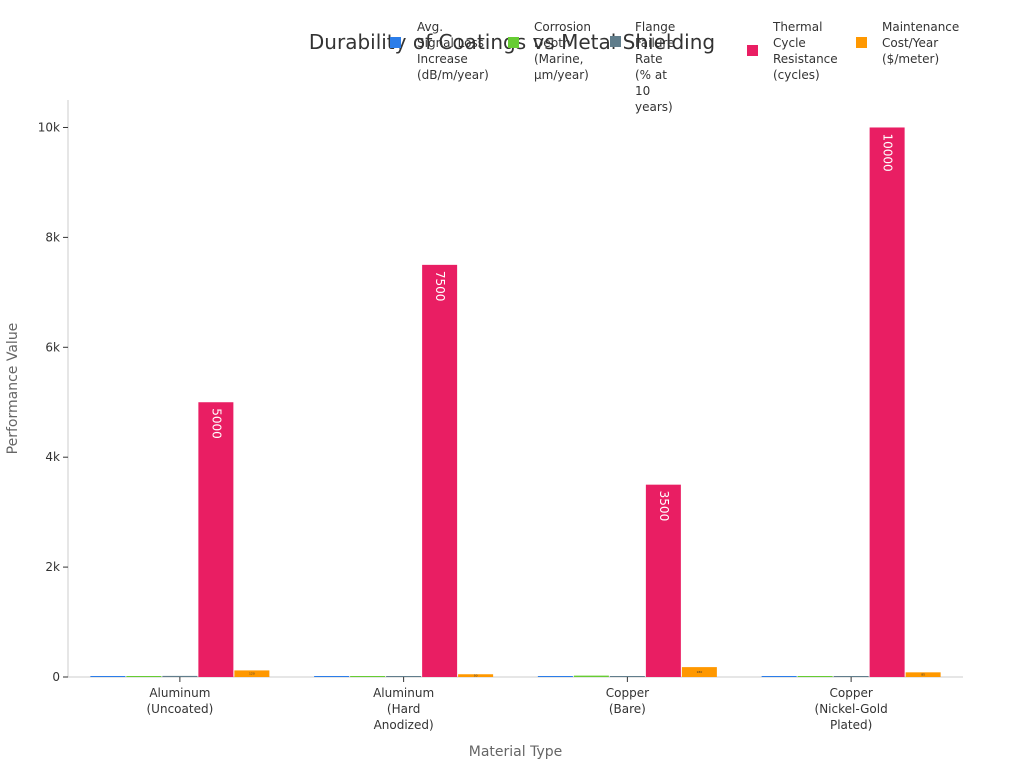 Image resolution: width=1024 pixels, height=768 pixels. What do you see at coordinates (562, 51) in the screenshot?
I see `legend-label-corrosion: Corrosion Depth (Marine, µm/year)` at bounding box center [562, 51].